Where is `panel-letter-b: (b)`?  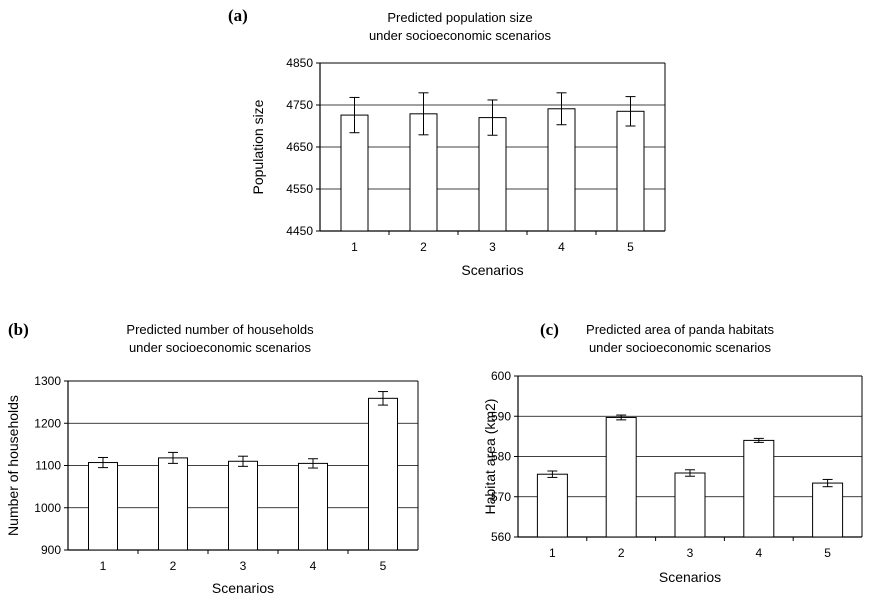 panel-letter-b: (b) is located at coordinates (18, 329).